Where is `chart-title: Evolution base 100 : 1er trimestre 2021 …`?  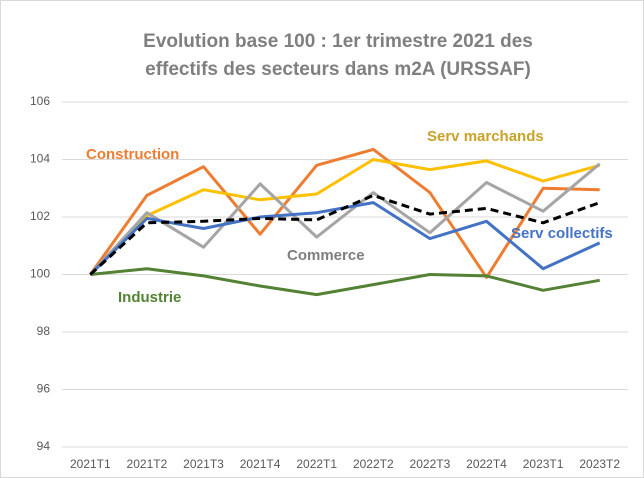 chart-title: Evolution base 100 : 1er trimestre 2021 … is located at coordinates (338, 41).